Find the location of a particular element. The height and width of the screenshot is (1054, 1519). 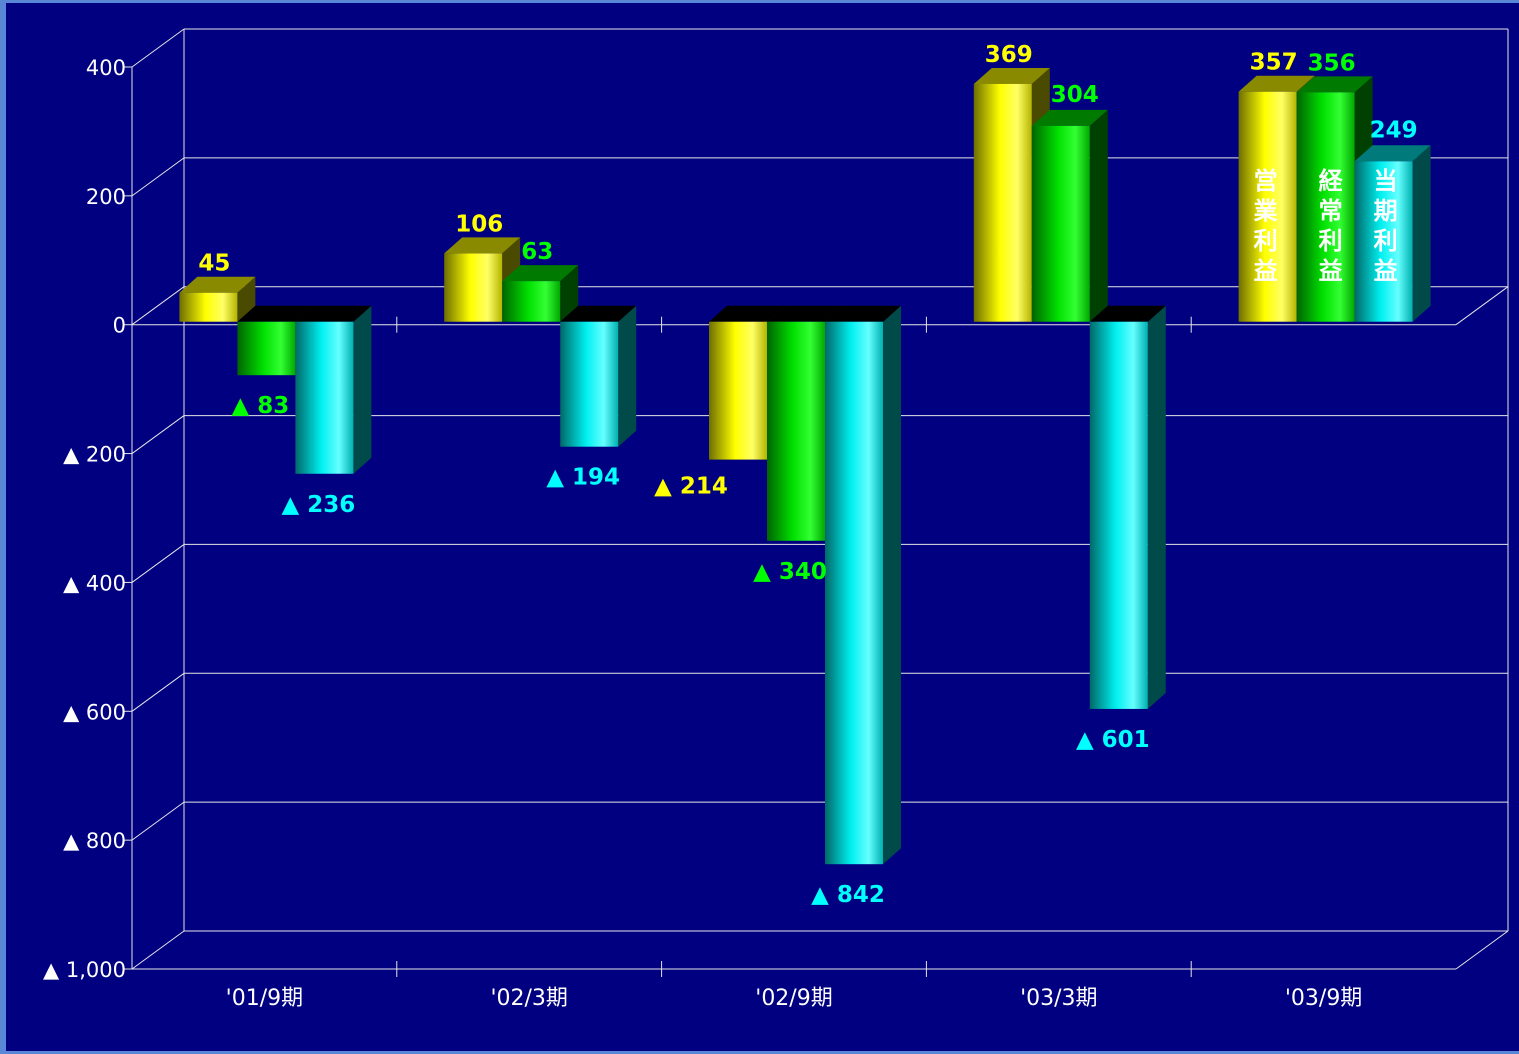

y-tick-label: ▲ 400 is located at coordinates (94, 583).